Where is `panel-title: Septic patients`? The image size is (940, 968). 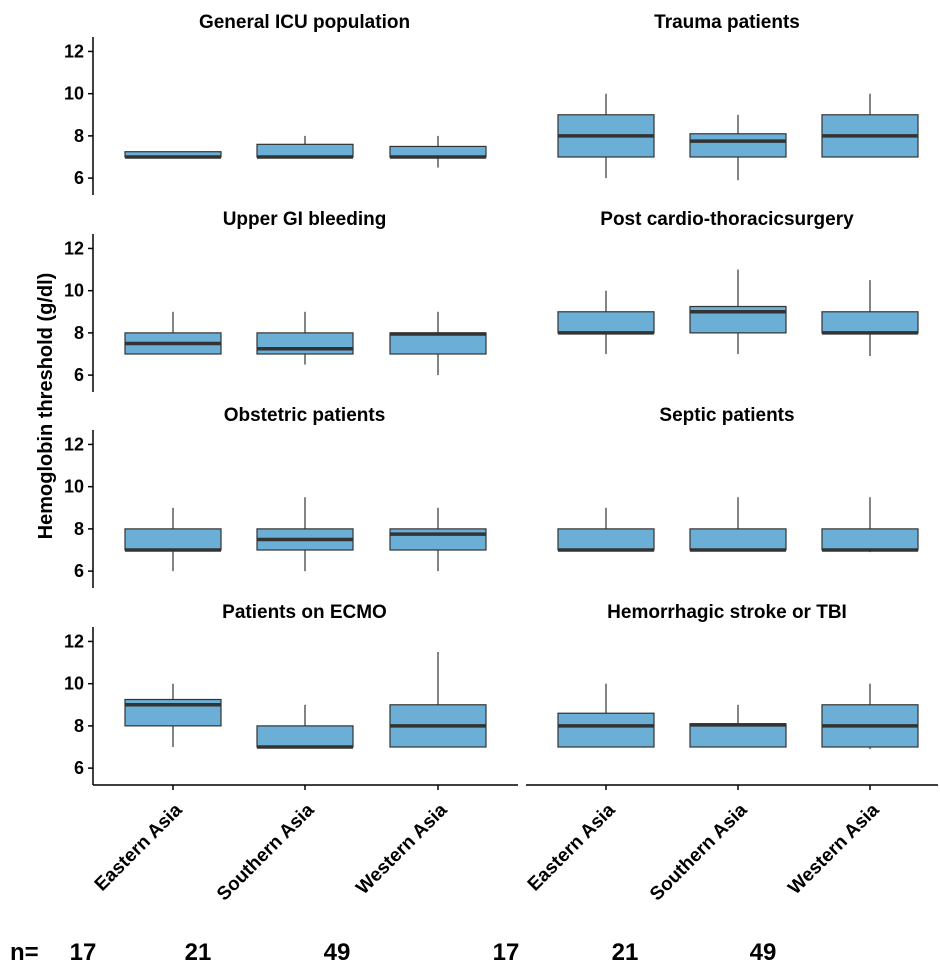 panel-title: Septic patients is located at coordinates (726, 415).